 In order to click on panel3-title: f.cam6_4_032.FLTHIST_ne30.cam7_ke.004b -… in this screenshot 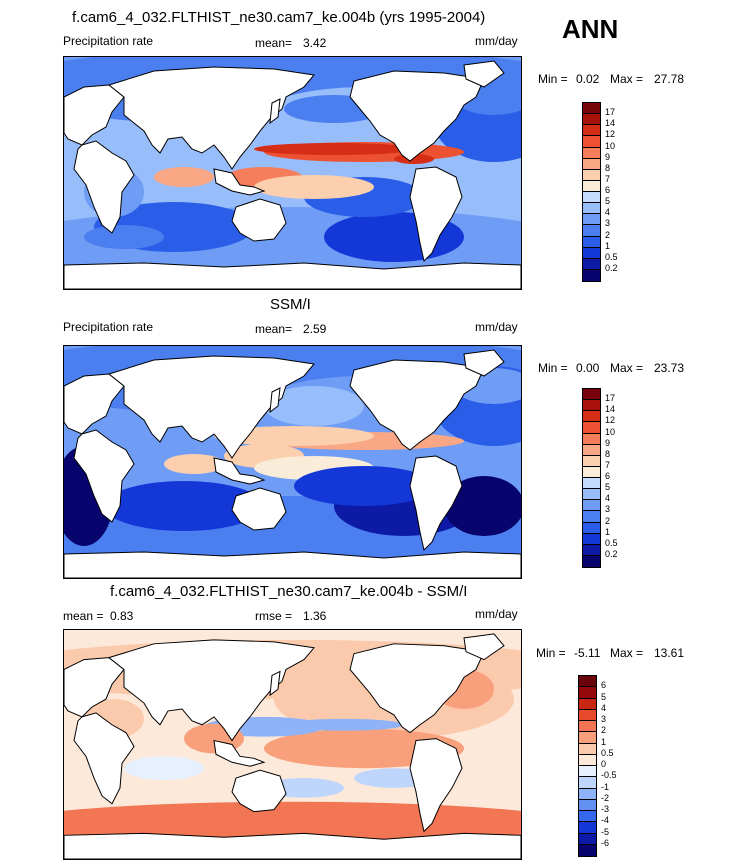, I will do `click(289, 591)`.